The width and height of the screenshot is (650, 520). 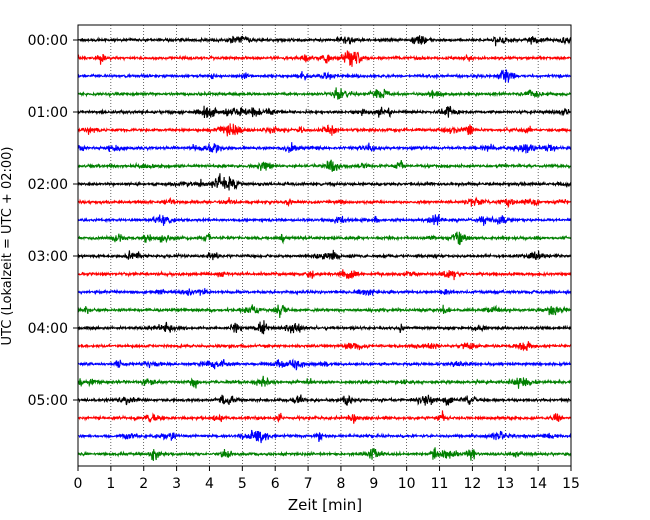 What do you see at coordinates (48, 257) in the screenshot?
I see `y-tick-label: 03:00` at bounding box center [48, 257].